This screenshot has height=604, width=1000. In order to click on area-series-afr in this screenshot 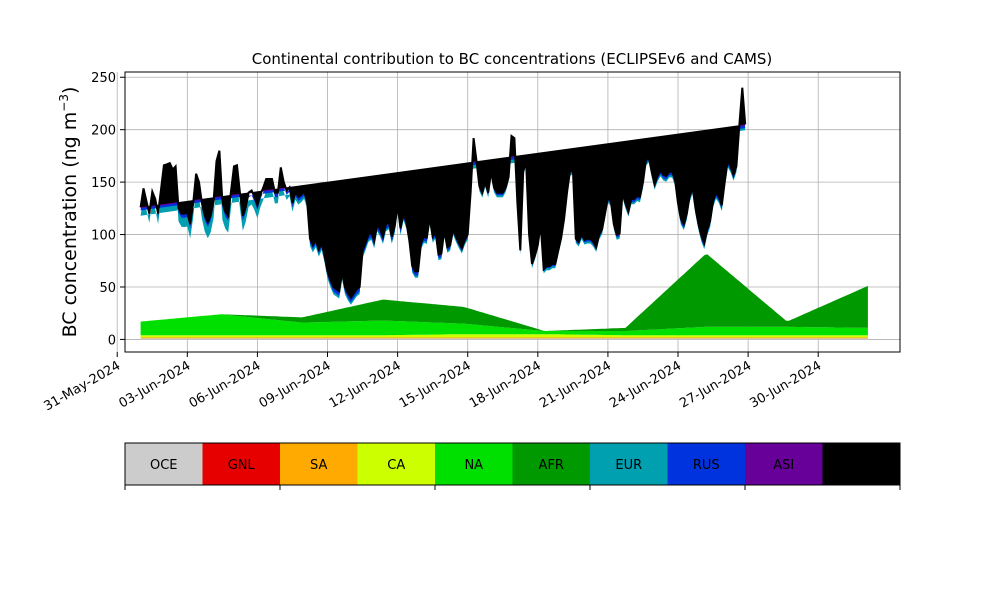, I will do `click(504, 292)`.